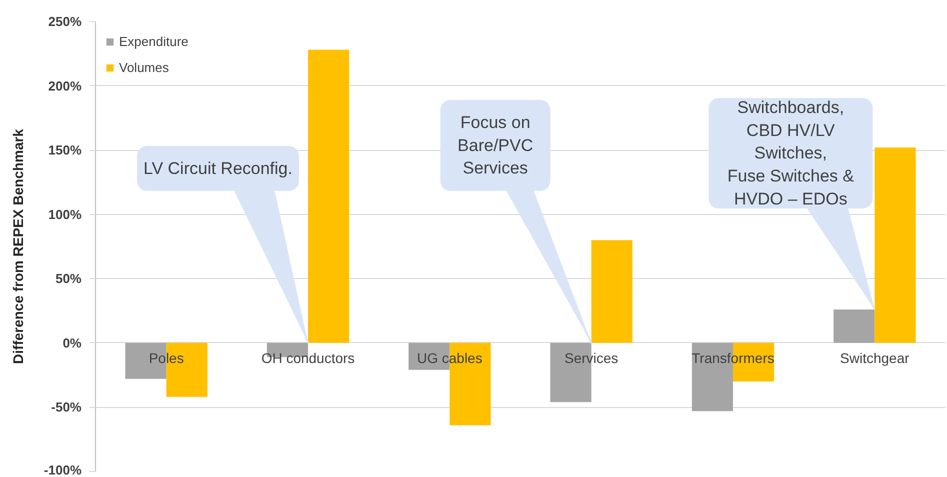 The height and width of the screenshot is (477, 947). I want to click on y-tick-label: 0%, so click(72, 342).